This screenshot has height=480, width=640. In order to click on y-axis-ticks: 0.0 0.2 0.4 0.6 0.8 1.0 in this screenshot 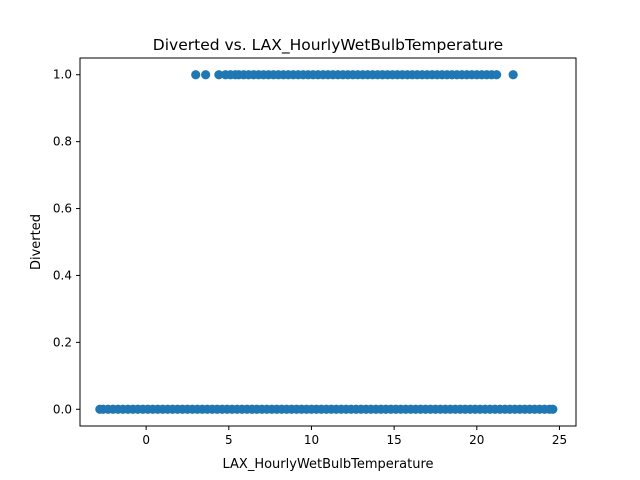, I will do `click(66, 242)`.